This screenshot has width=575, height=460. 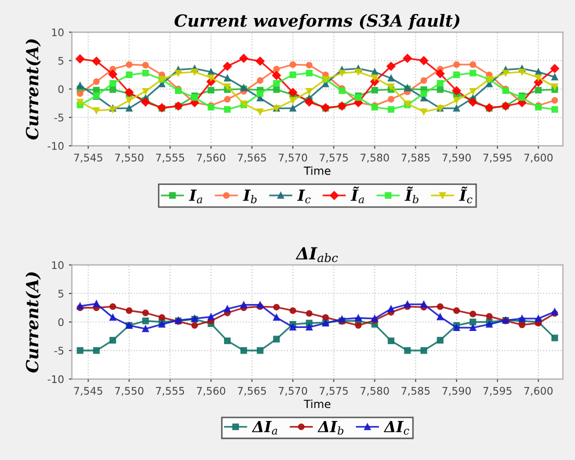 What do you see at coordinates (411, 195) in the screenshot?
I see `legend-label: Ĩ$_{b}$` at bounding box center [411, 195].